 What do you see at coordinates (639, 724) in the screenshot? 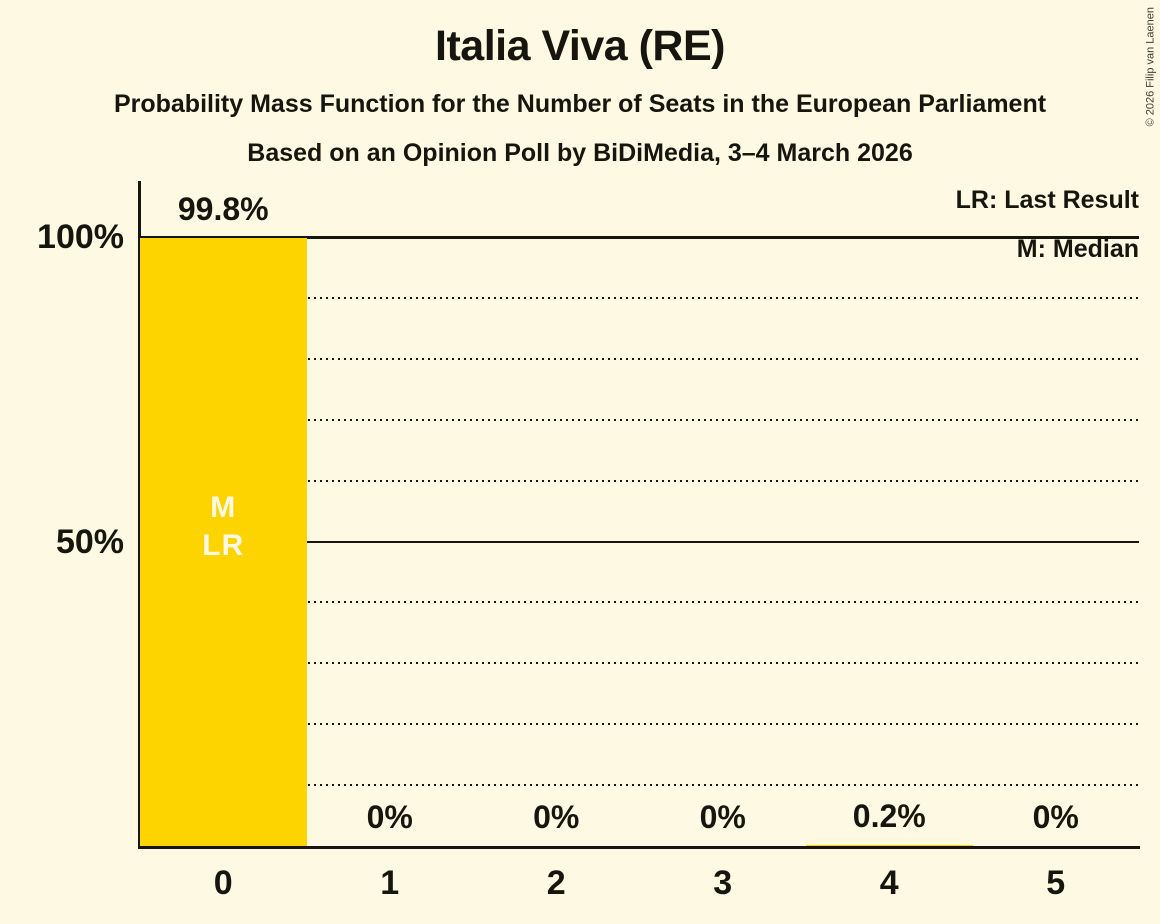
I see `gridline-dotted-20pct` at bounding box center [639, 724].